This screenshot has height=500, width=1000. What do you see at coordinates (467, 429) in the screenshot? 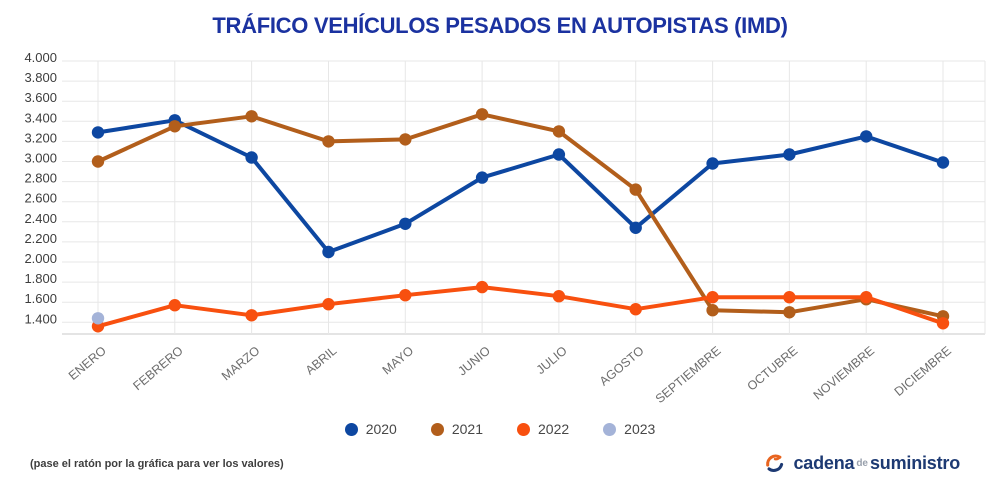
I see `legend-label: 2021` at bounding box center [467, 429].